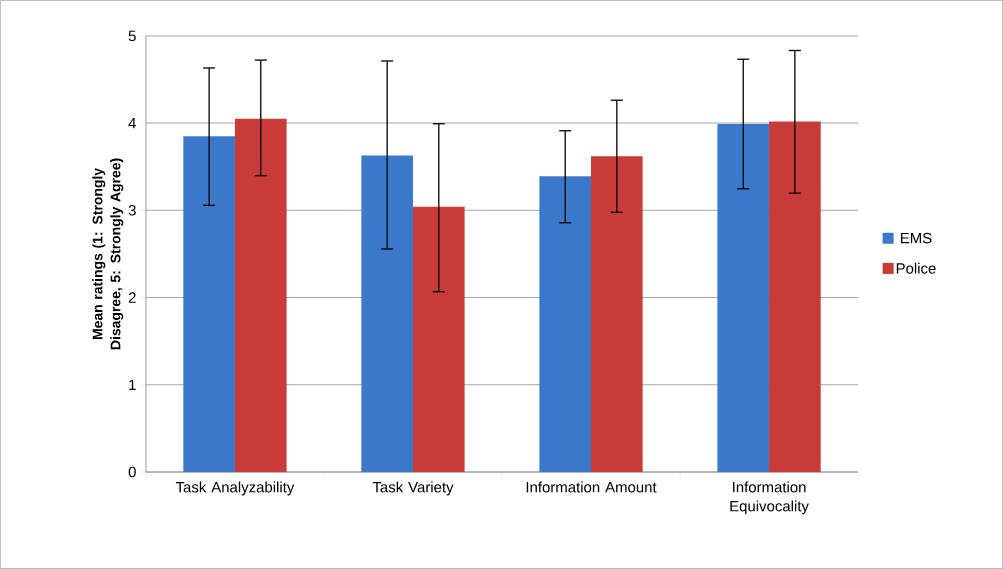  Describe the element at coordinates (591, 487) in the screenshot. I see `x-tick-label: Information Amount` at that location.